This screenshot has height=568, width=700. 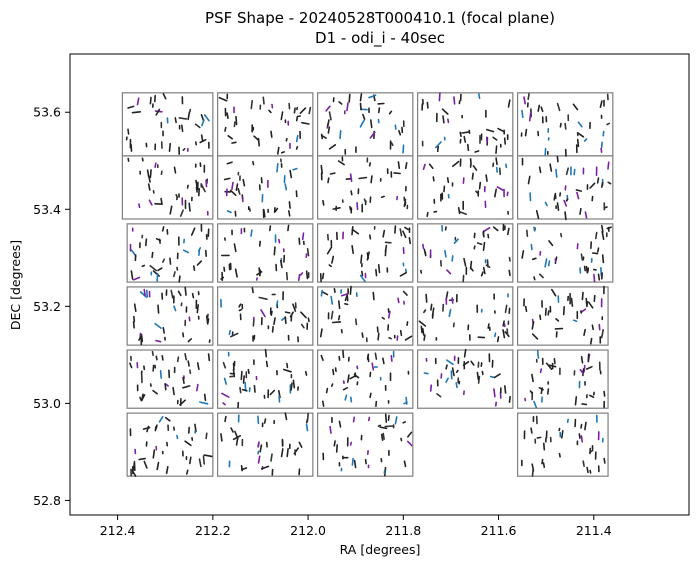 What do you see at coordinates (380, 38) in the screenshot?
I see `chart-subtitle: D1 - odi_i - 40sec` at bounding box center [380, 38].